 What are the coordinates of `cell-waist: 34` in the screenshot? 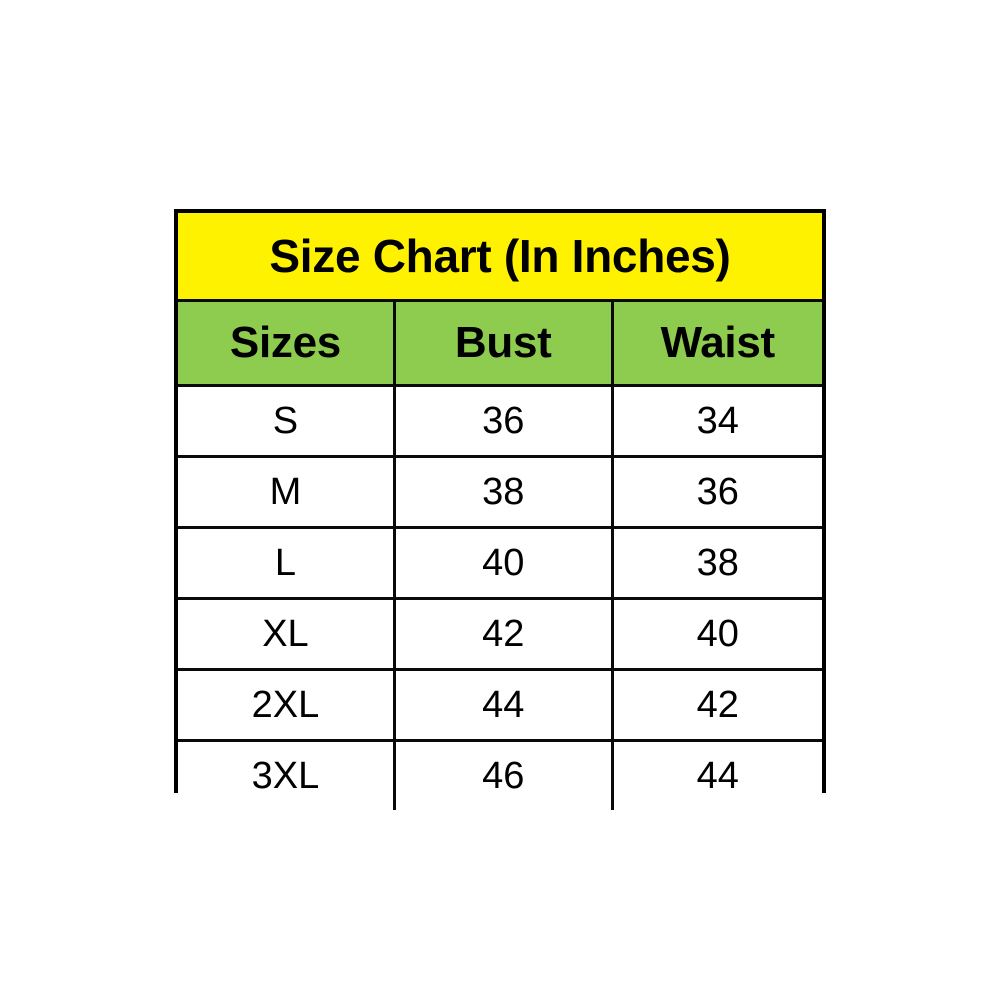 It's located at (716, 421).